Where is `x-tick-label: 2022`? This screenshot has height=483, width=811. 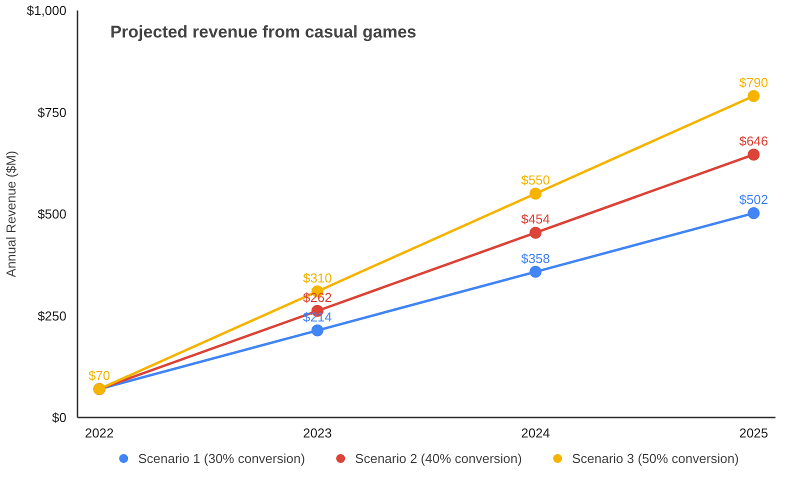 x-tick-label: 2022 is located at coordinates (99, 433).